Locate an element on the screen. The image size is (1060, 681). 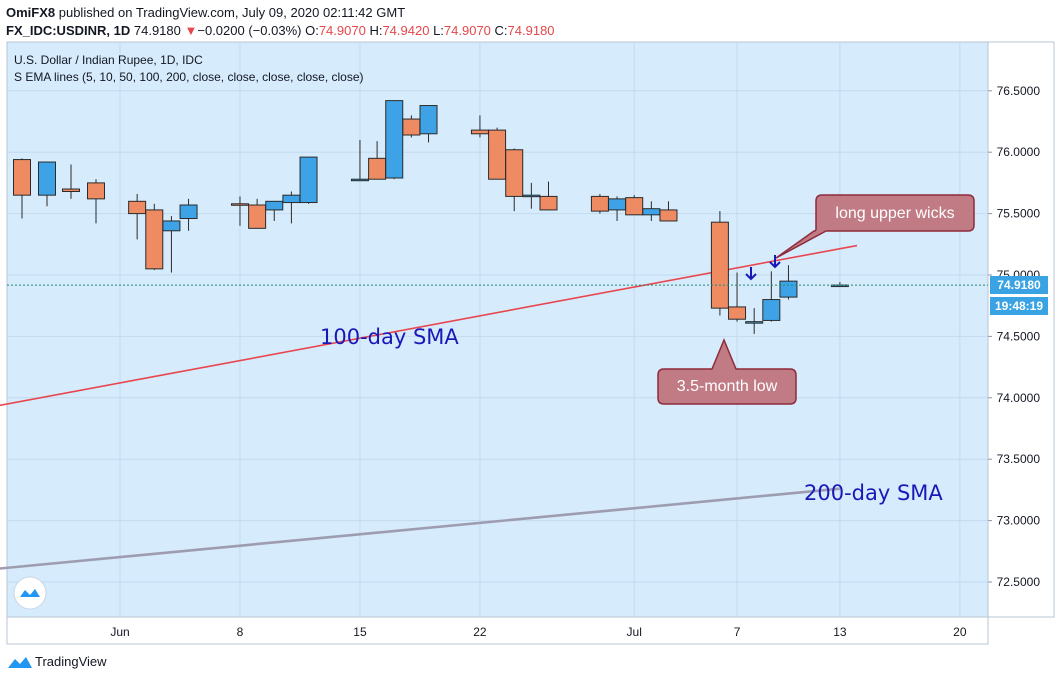
y-tick-label: 73.0000 is located at coordinates (1019, 521).